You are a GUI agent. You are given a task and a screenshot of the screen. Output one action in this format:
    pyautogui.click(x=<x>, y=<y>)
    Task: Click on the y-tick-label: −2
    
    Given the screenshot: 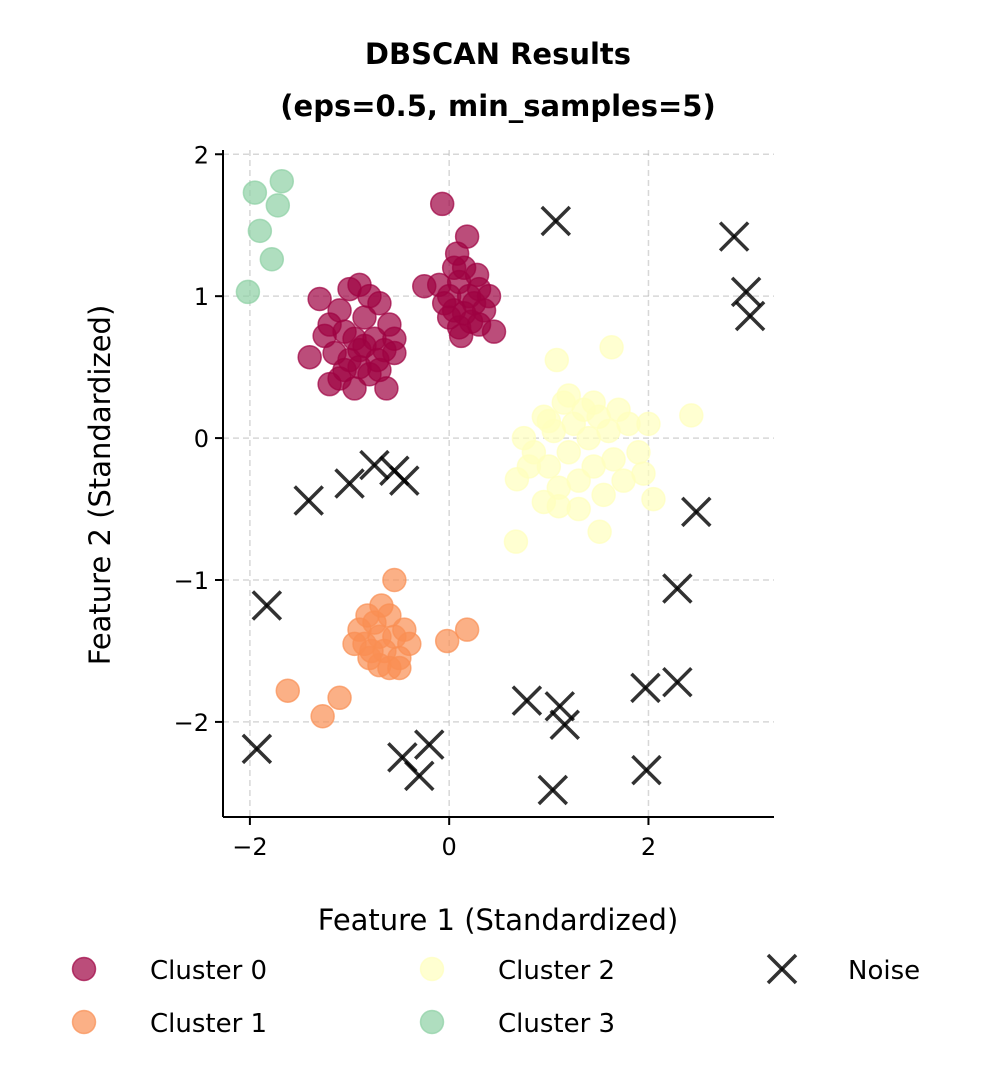 What is the action you would take?
    pyautogui.click(x=191, y=723)
    